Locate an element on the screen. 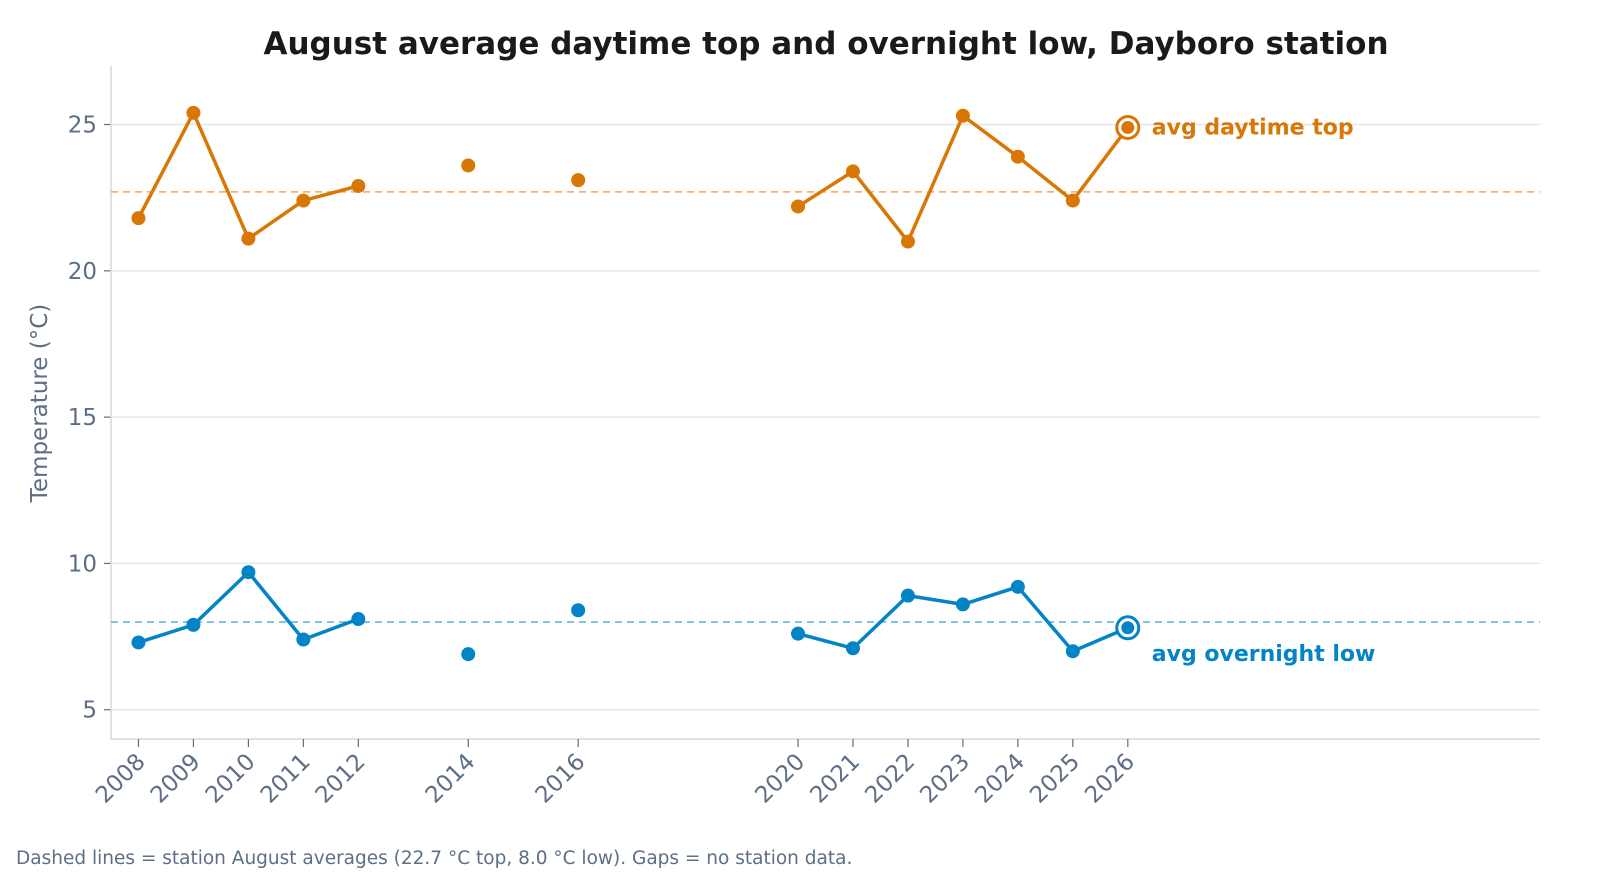 This screenshot has width=1600, height=896. x-tick-label: 2016 is located at coordinates (561, 779).